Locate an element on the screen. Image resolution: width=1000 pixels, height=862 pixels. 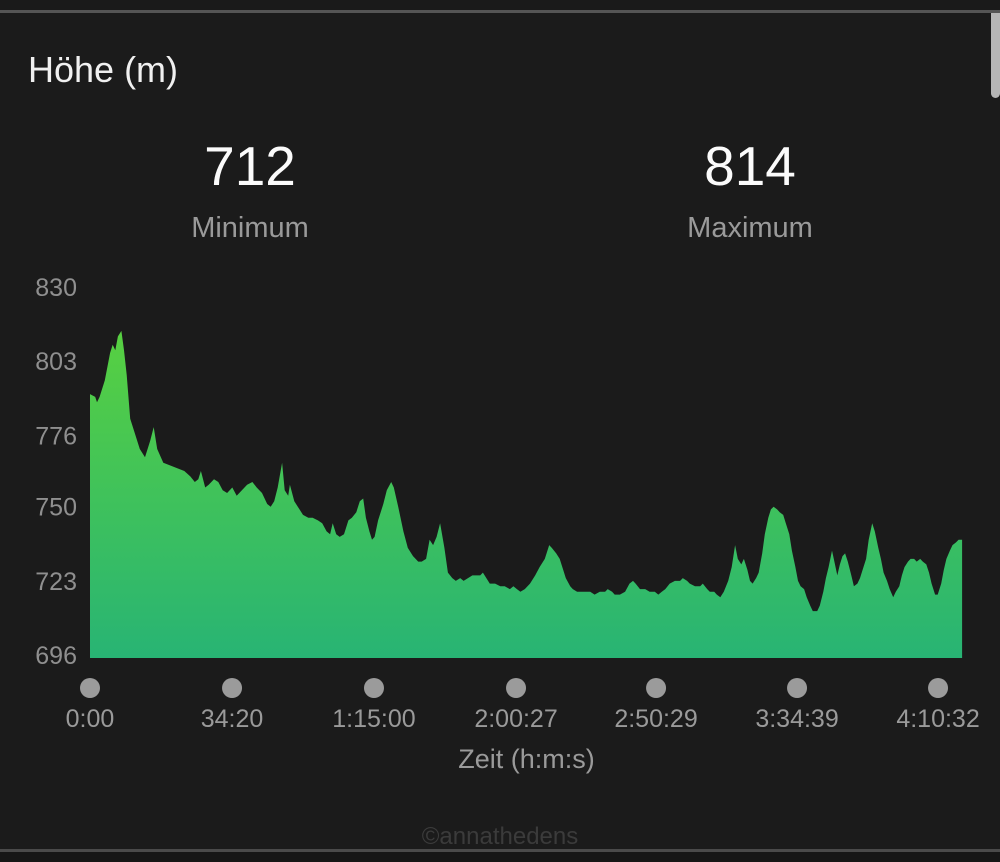
y-tick-label: 723 is located at coordinates (56, 582).